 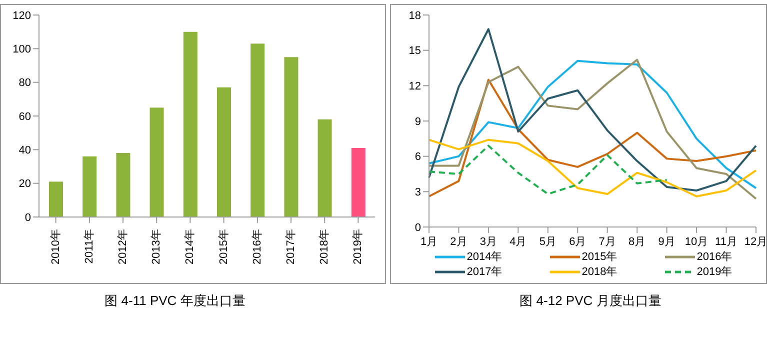 I want to click on y-tick-label: 6, so click(x=417, y=157).